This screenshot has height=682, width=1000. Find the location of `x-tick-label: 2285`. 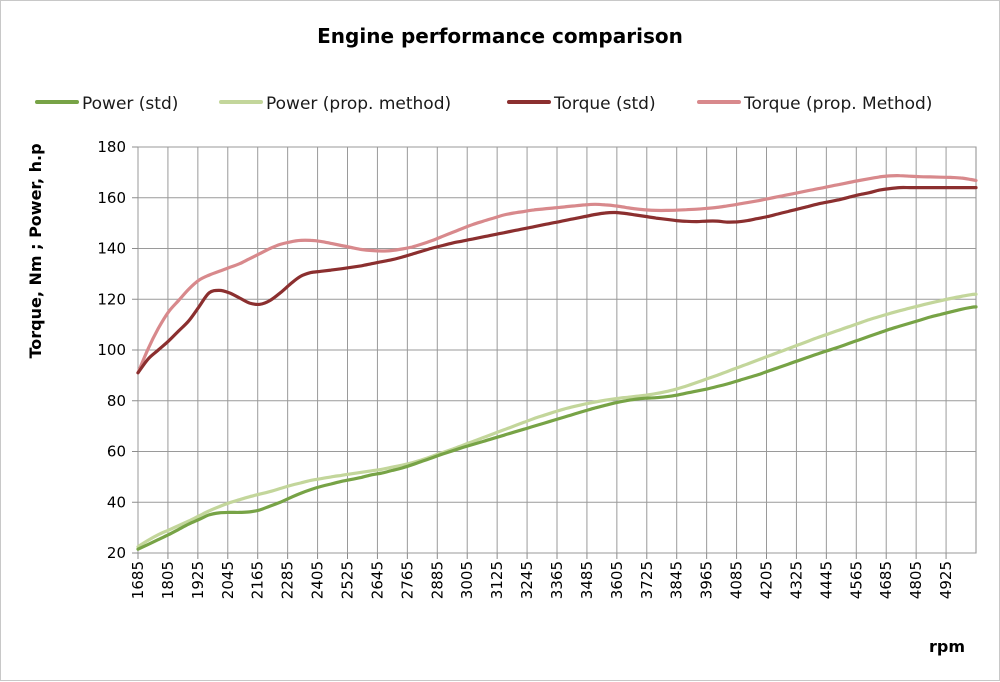

x-tick-label: 2285 is located at coordinates (288, 580).